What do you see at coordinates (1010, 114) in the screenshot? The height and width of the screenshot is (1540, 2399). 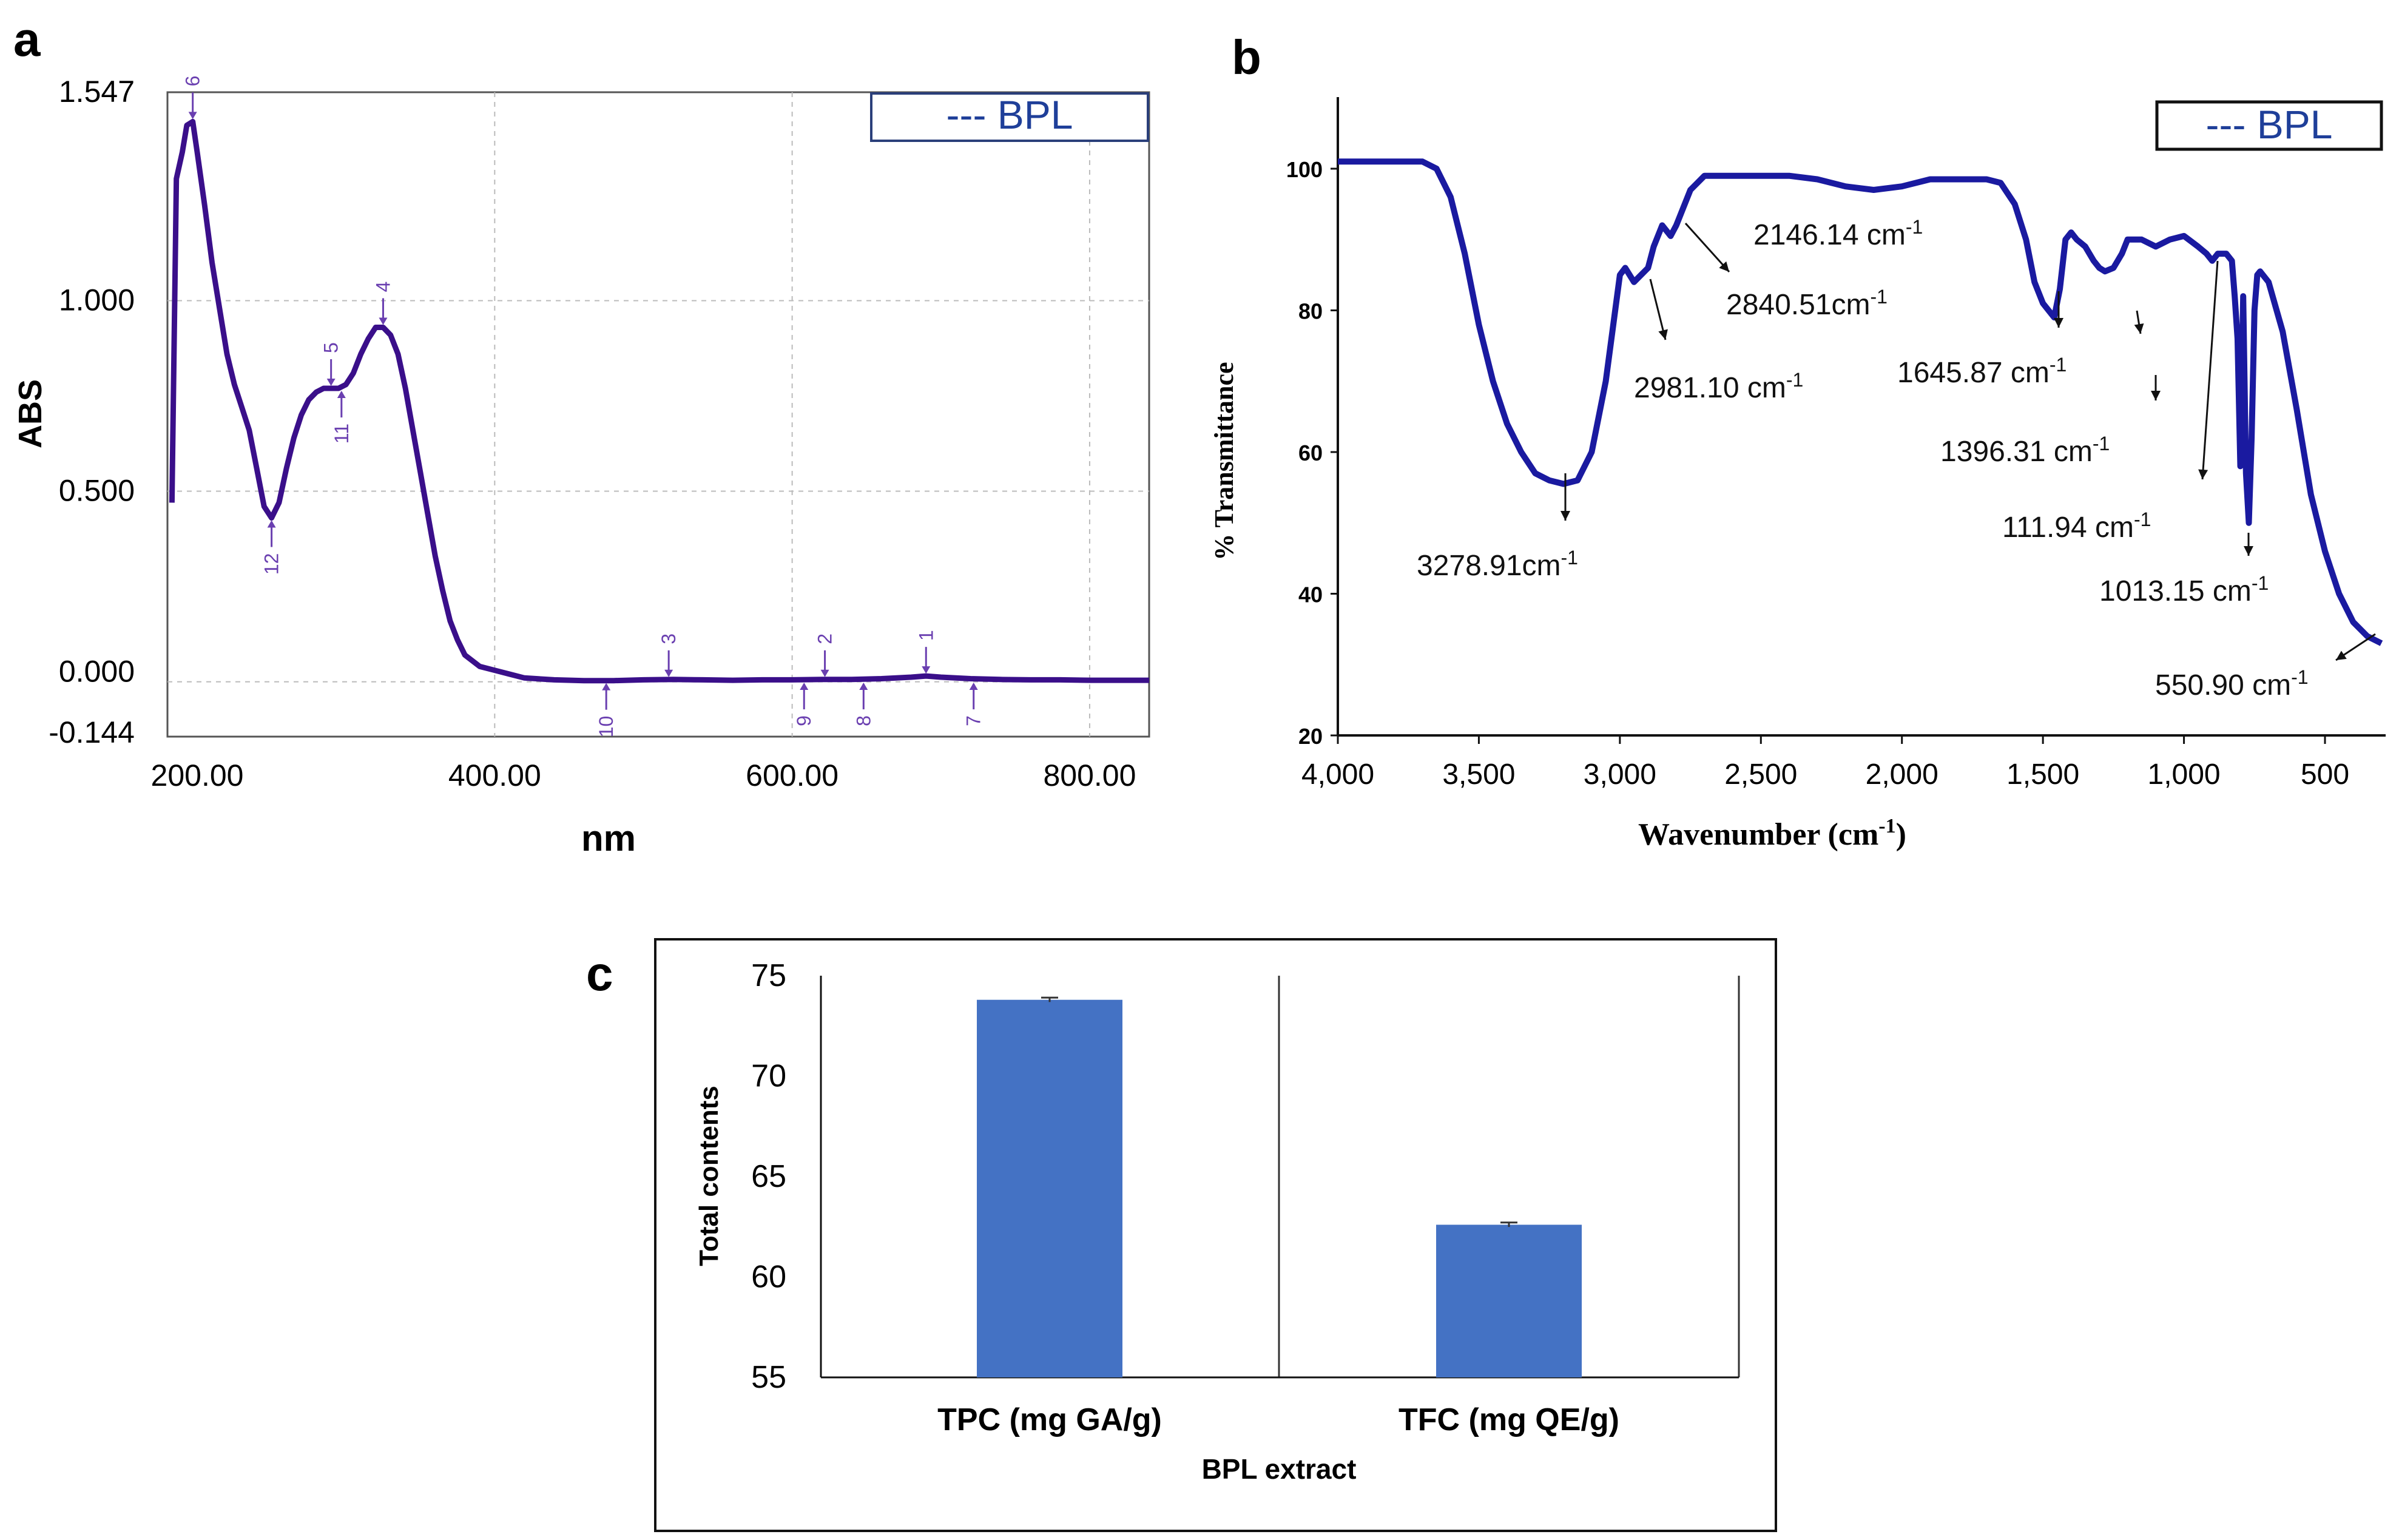 I see `panel-a-legend-label: --- BPL` at bounding box center [1010, 114].